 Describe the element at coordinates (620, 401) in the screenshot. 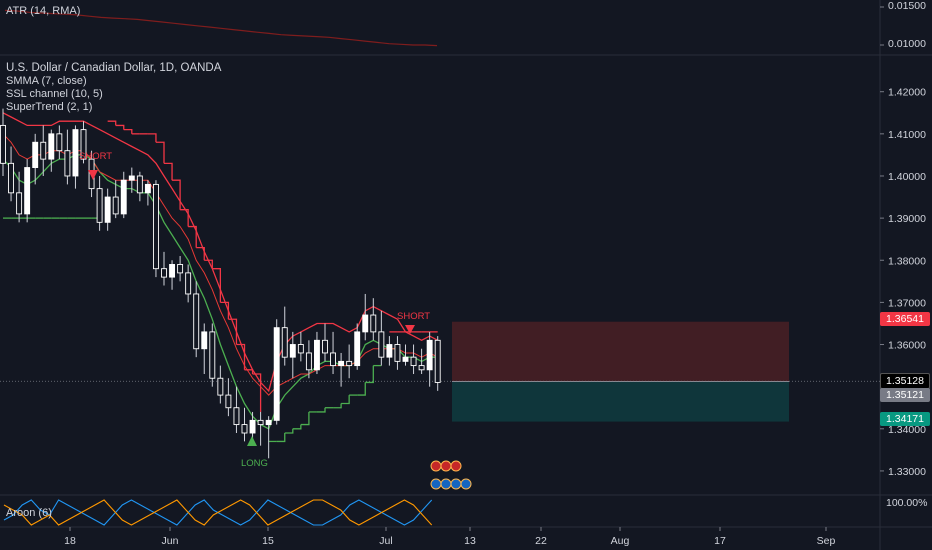

I see `reward-zone` at that location.